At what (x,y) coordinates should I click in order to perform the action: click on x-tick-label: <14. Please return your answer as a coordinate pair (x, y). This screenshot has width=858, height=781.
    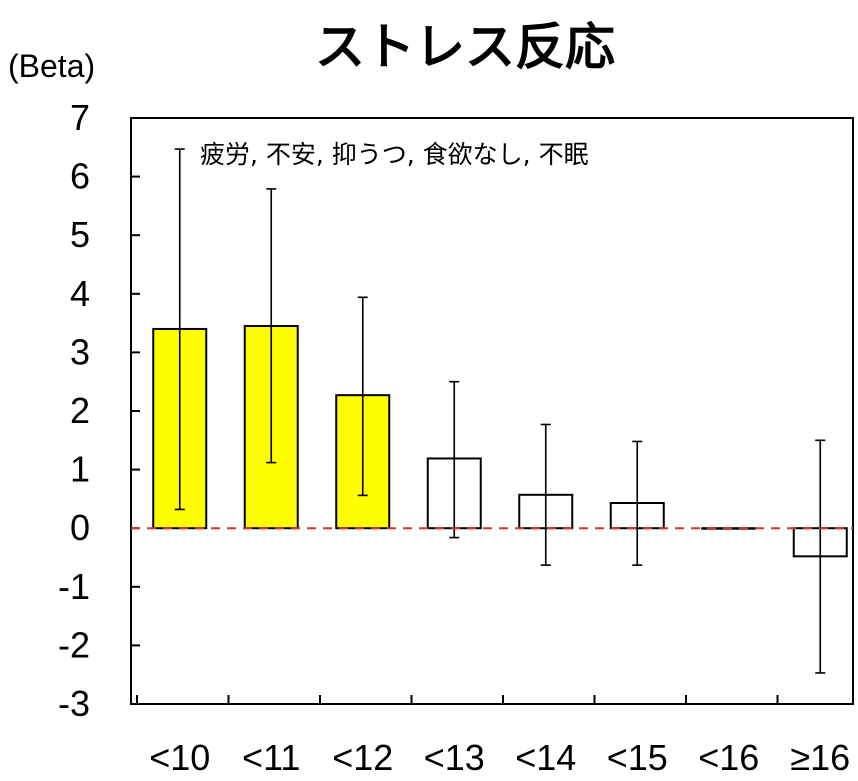
    Looking at the image, I should click on (545, 757).